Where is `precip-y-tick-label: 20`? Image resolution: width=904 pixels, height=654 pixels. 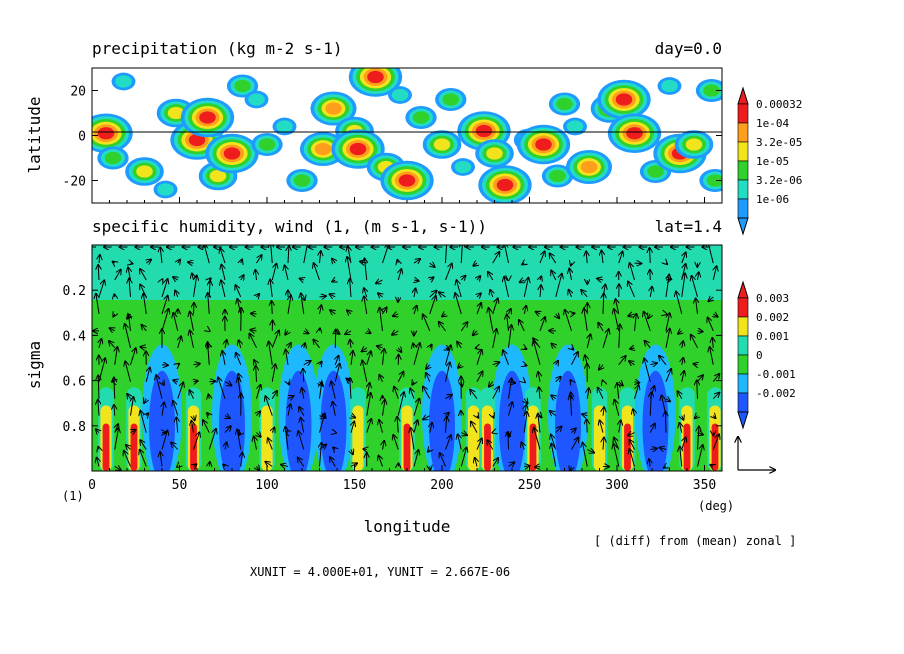 precip-y-tick-label: 20 is located at coordinates (78, 92).